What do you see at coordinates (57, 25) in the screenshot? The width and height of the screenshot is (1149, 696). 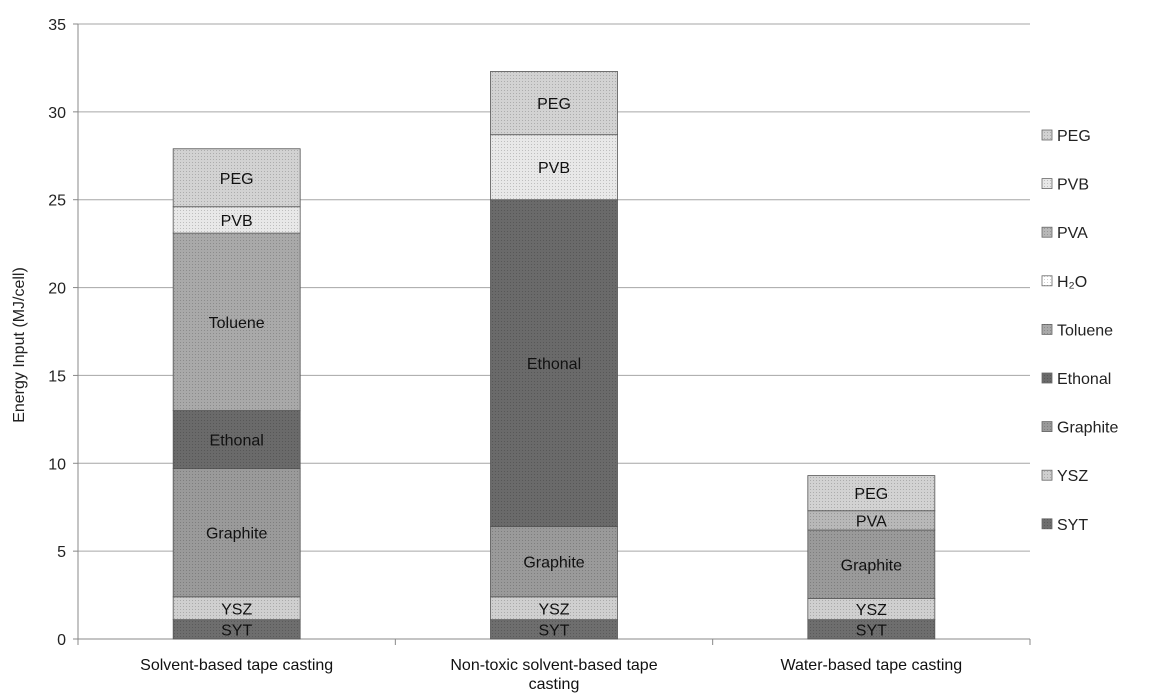 I see `y-tick-label: 35` at bounding box center [57, 25].